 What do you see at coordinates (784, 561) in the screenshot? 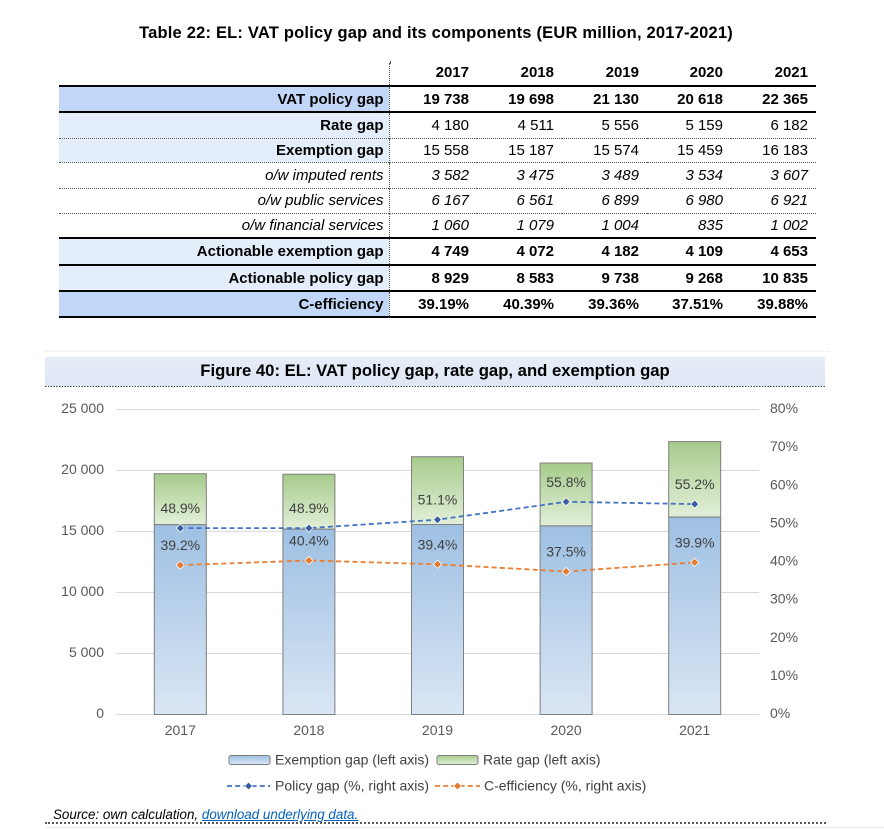
I see `svg-text: 40%` at bounding box center [784, 561].